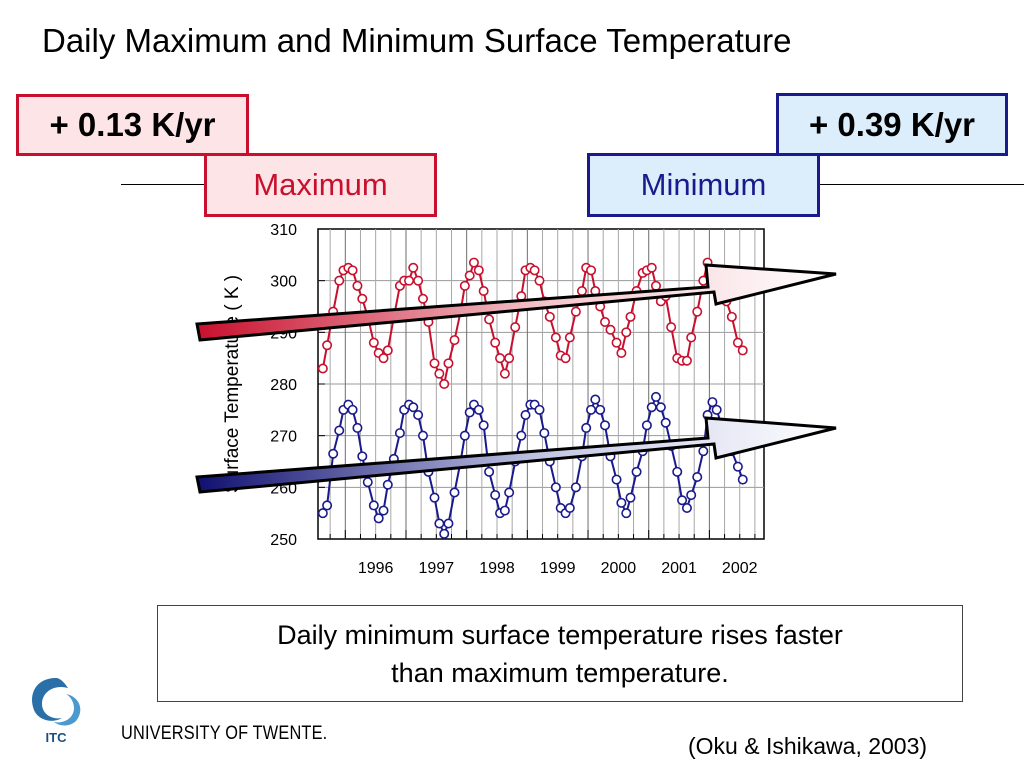  I want to click on logo-swirl-outer, so click(50, 699).